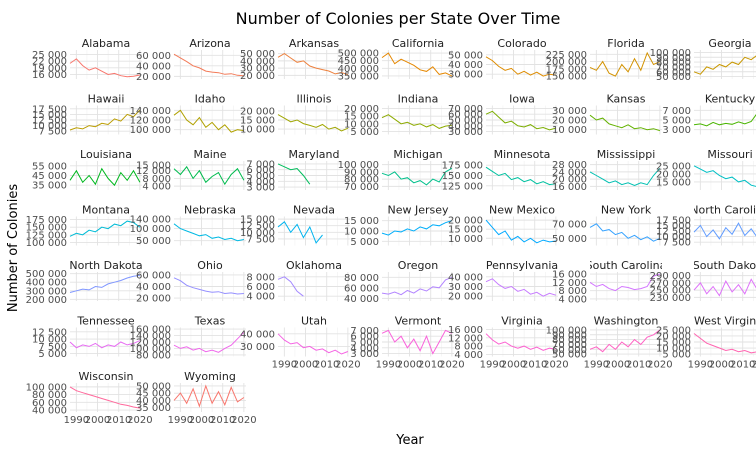 The width and height of the screenshot is (756, 458). Describe the element at coordinates (260, 239) in the screenshot. I see `y-tick-label: 7 500` at that location.